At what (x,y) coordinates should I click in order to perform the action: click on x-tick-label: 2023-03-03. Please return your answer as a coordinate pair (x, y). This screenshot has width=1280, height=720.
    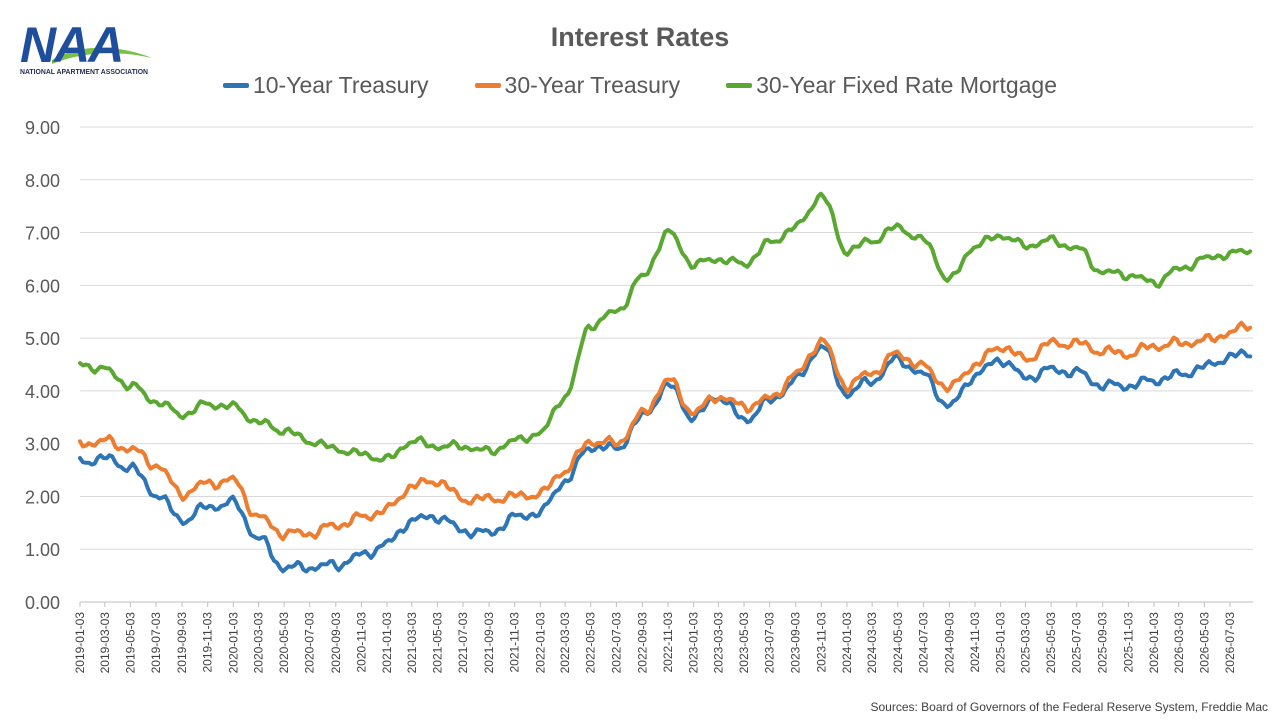
    Looking at the image, I should click on (718, 643).